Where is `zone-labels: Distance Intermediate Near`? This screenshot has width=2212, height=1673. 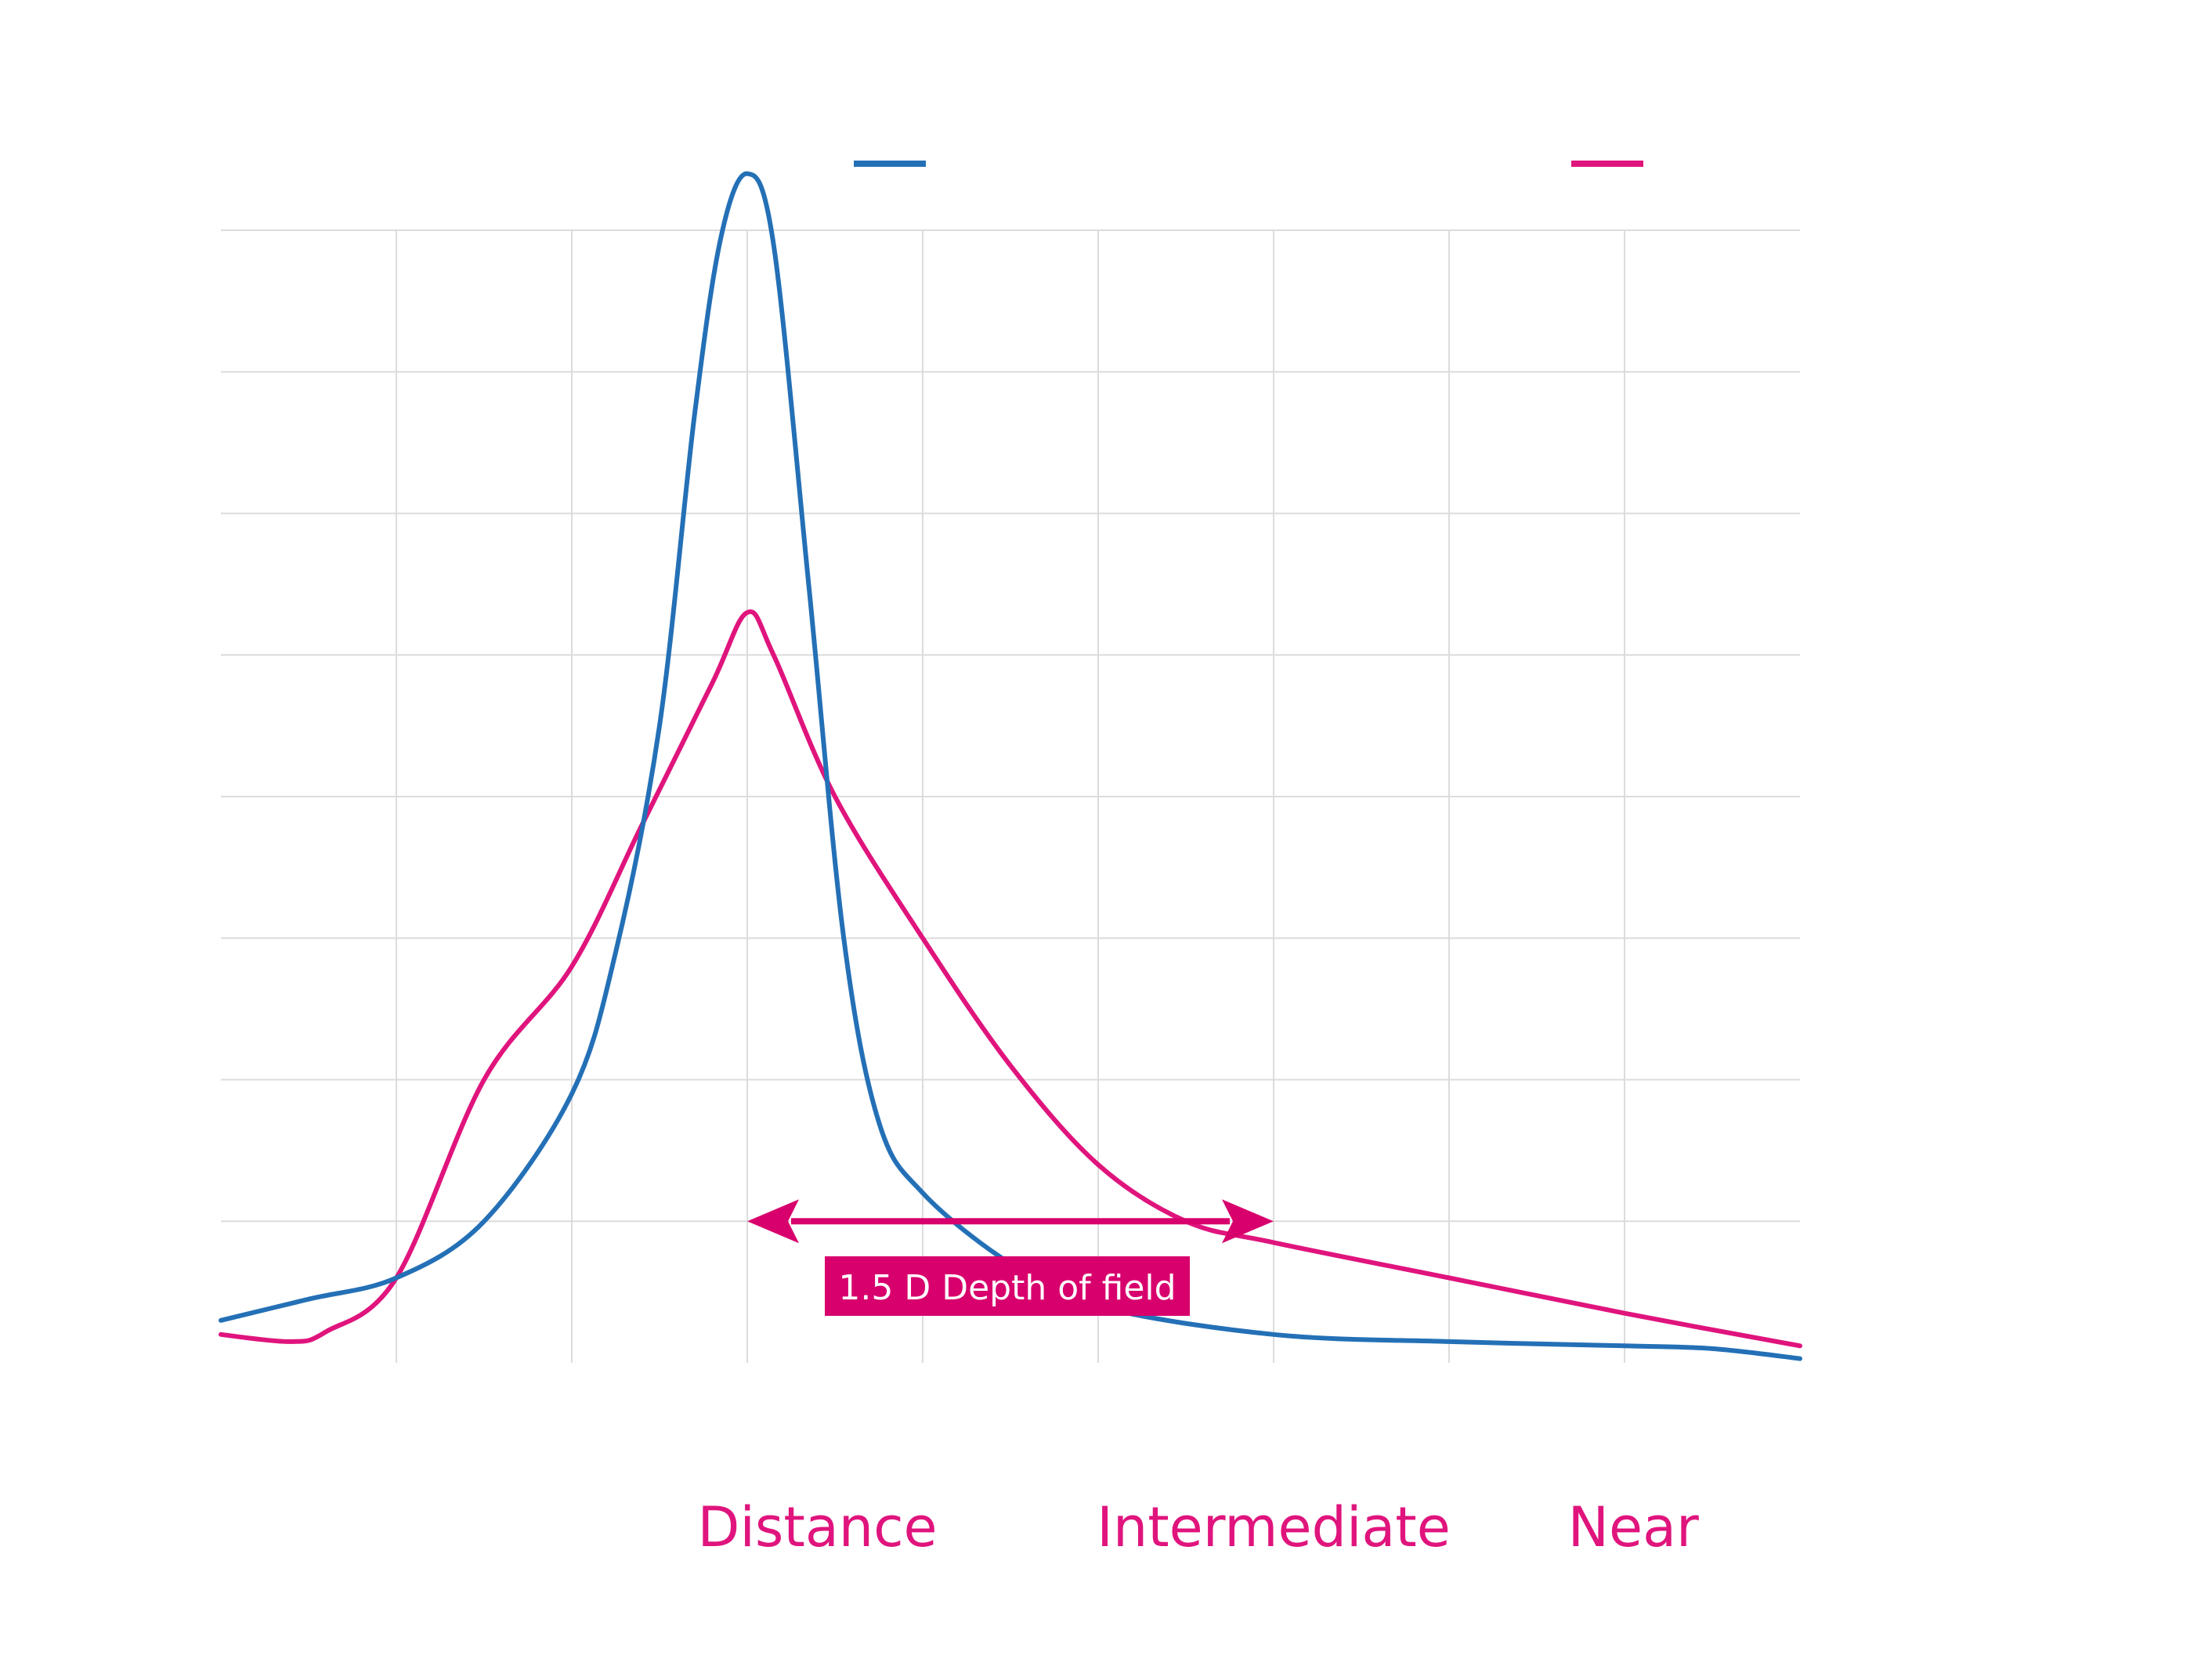 zone-labels: Distance Intermediate Near is located at coordinates (1198, 1527).